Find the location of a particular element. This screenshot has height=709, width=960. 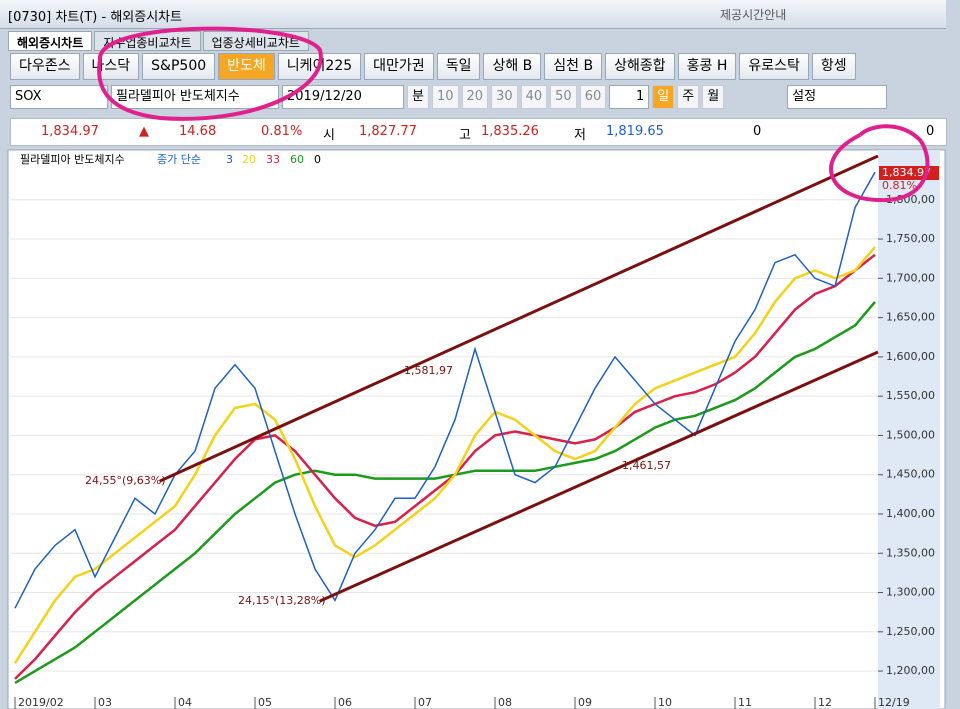

rate-tag: 0.81% is located at coordinates (899, 185).